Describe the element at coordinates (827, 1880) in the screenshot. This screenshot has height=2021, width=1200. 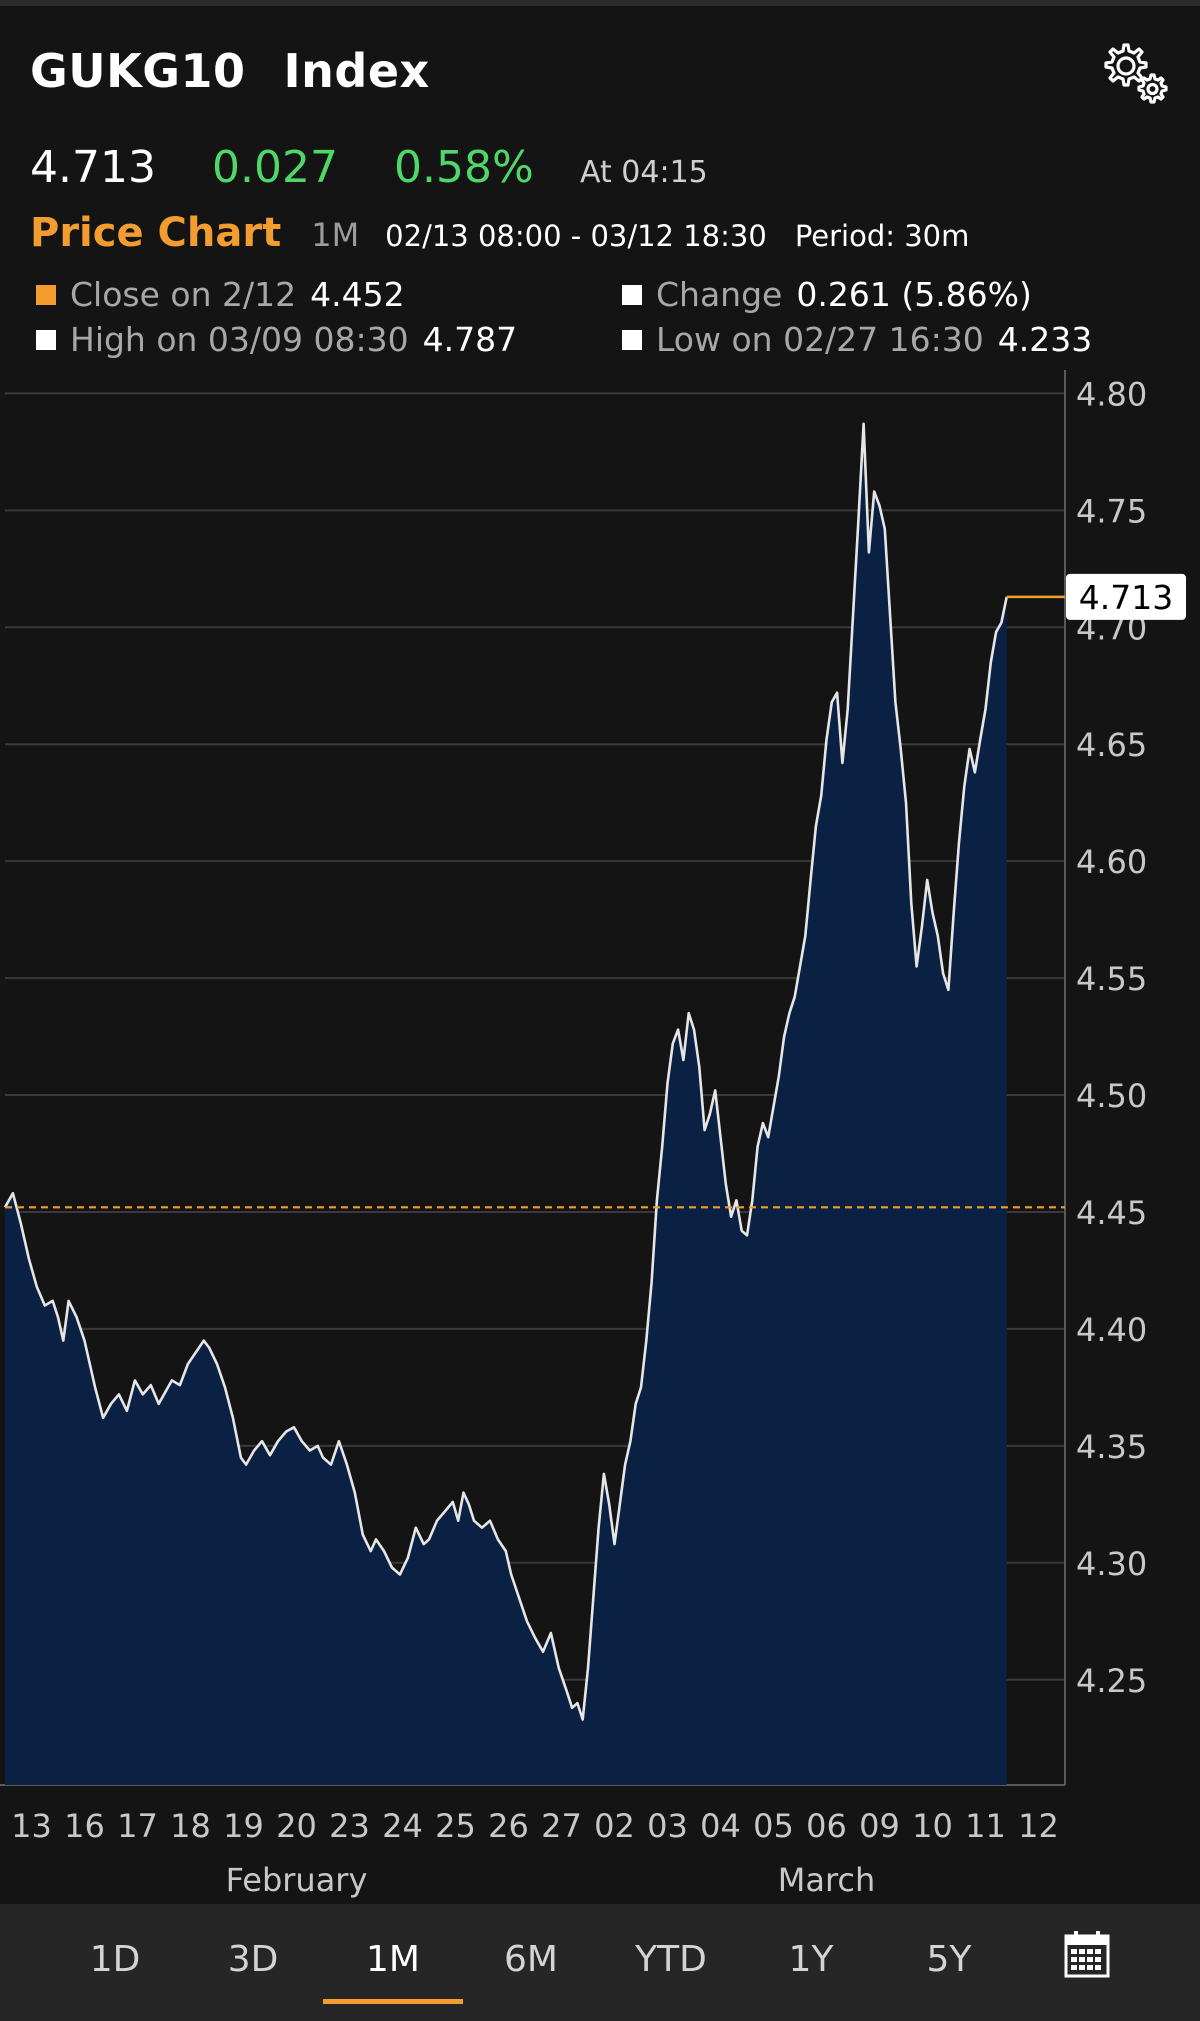
I see `x-month-label: March` at that location.